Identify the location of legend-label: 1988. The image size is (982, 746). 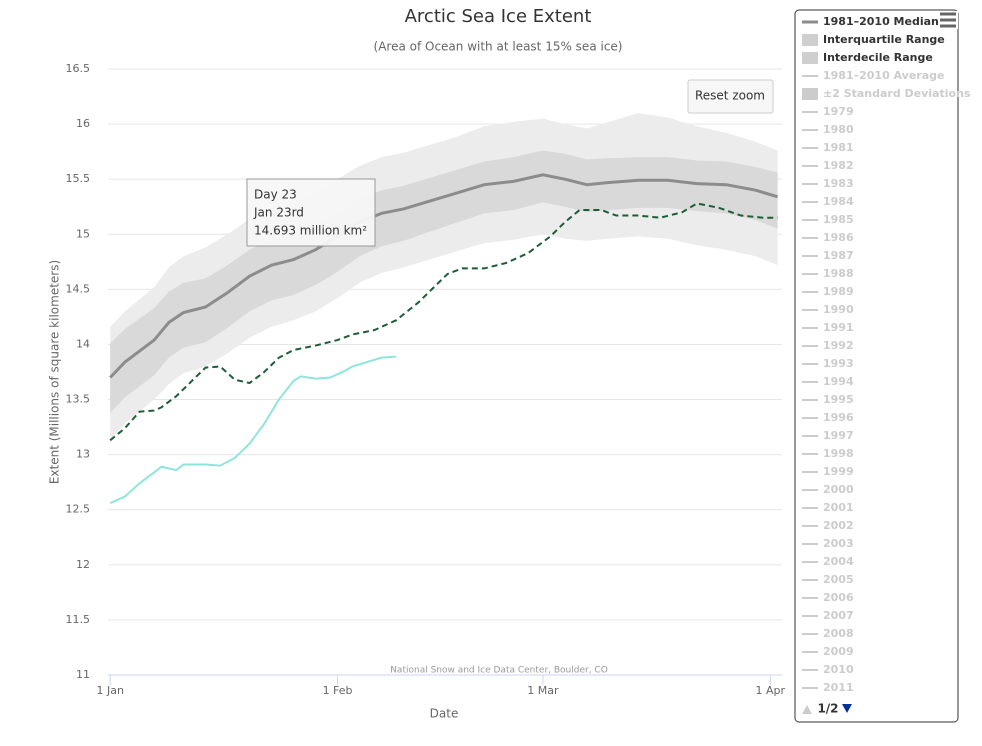
(838, 273).